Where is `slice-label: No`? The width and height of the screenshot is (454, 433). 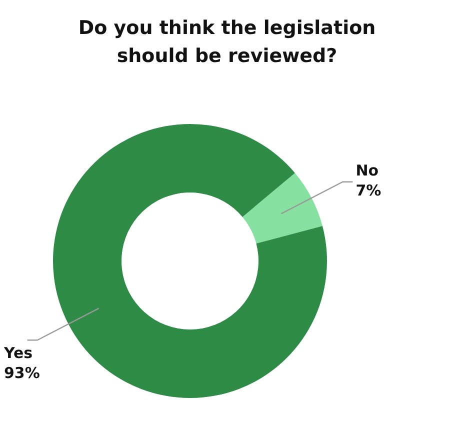
slice-label: No is located at coordinates (367, 171).